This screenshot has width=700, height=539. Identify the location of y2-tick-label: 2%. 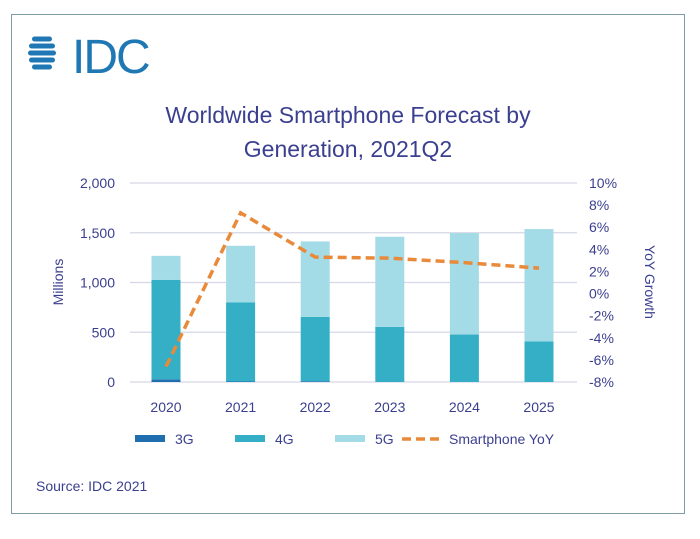
(599, 271).